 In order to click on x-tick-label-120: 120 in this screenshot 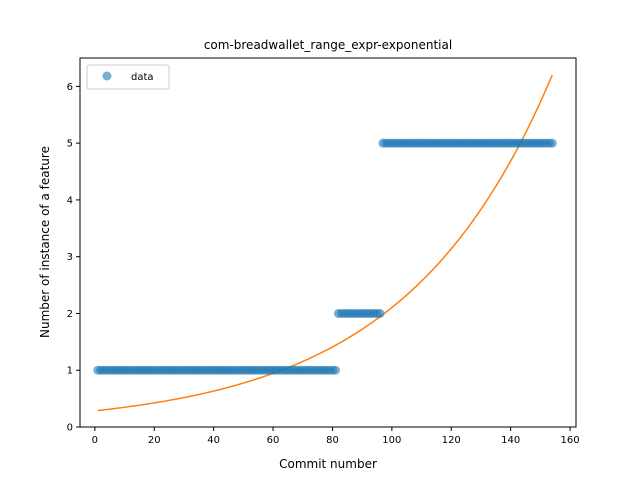, I will do `click(451, 440)`.